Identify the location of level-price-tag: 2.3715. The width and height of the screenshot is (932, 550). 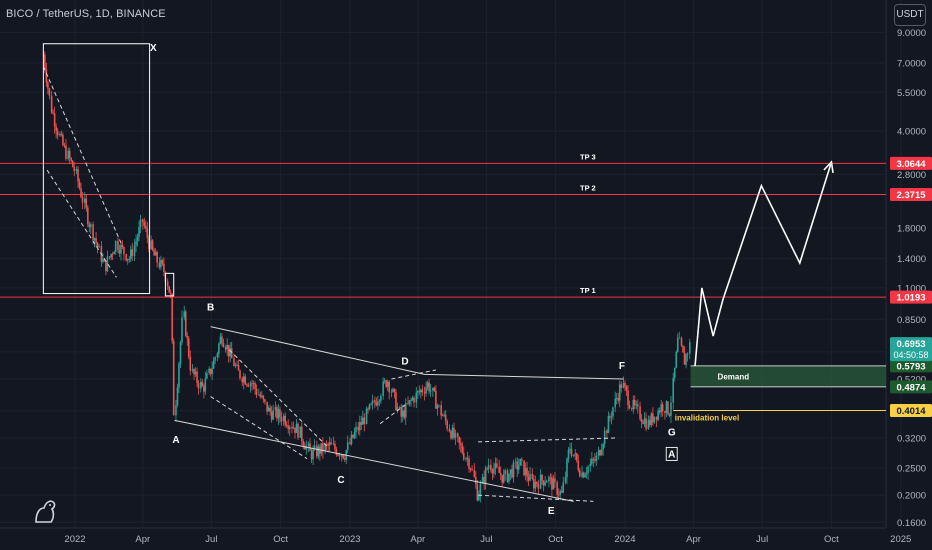
(911, 195).